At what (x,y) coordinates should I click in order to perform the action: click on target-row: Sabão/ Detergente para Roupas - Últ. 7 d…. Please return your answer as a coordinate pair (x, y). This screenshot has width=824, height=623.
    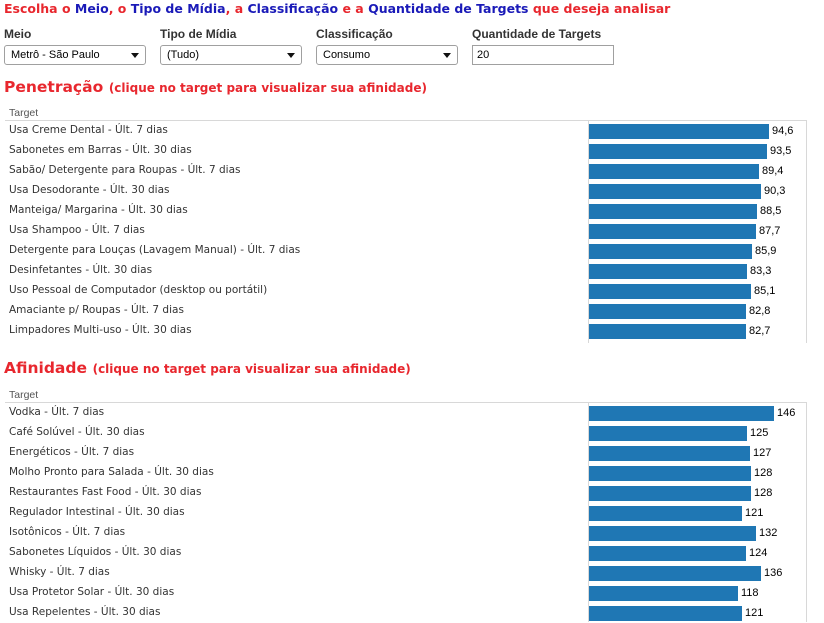
    Looking at the image, I should click on (405, 171).